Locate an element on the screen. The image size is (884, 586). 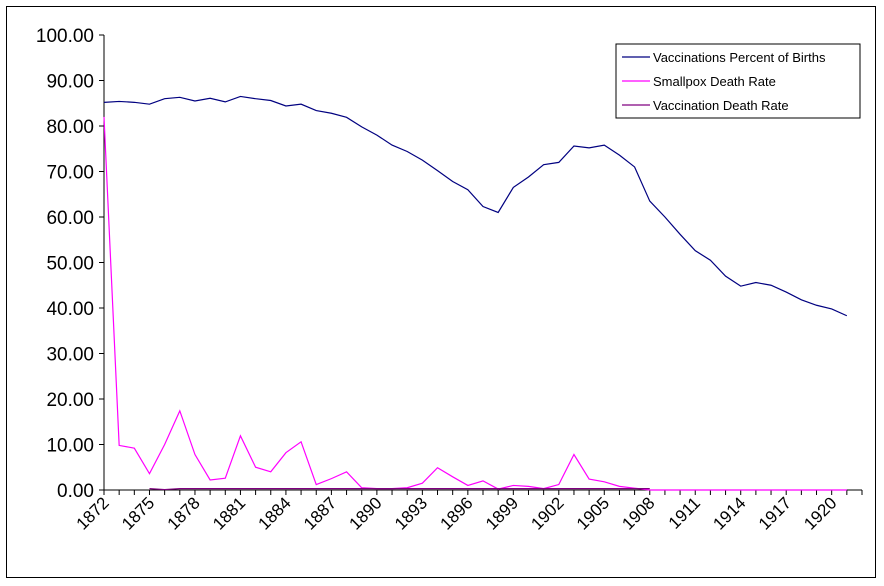
x-tick-label: 1875 is located at coordinates (138, 513).